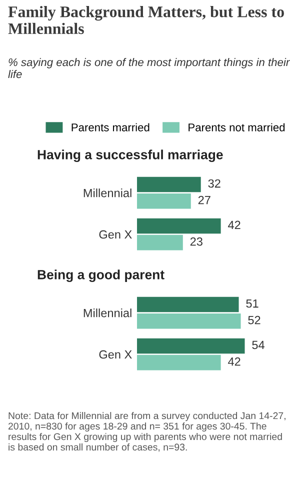 The height and width of the screenshot is (486, 290). What do you see at coordinates (214, 183) in the screenshot?
I see `data-label: 32` at bounding box center [214, 183].